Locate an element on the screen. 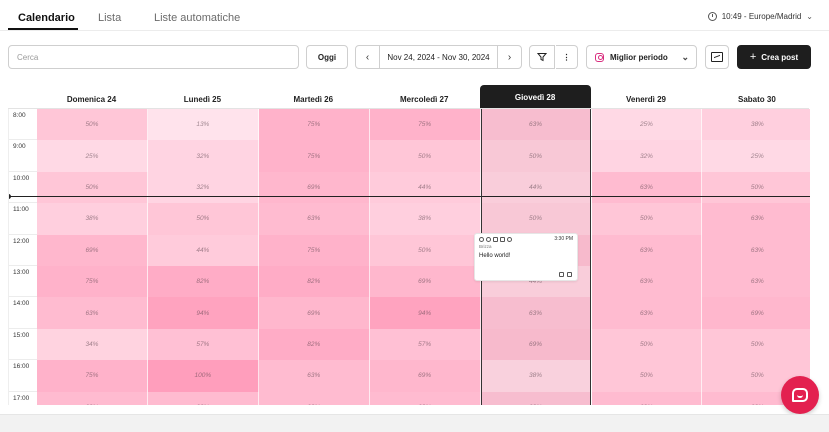 This screenshot has height=432, width=829. today-button: Oggi is located at coordinates (327, 57).